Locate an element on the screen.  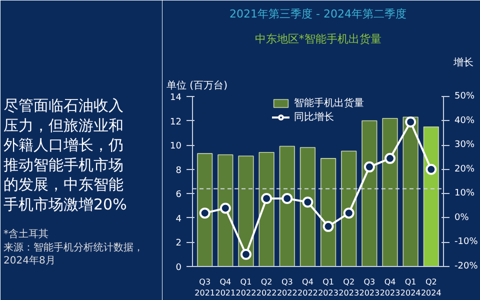
y2-tick-label: 10% is located at coordinates (464, 193).